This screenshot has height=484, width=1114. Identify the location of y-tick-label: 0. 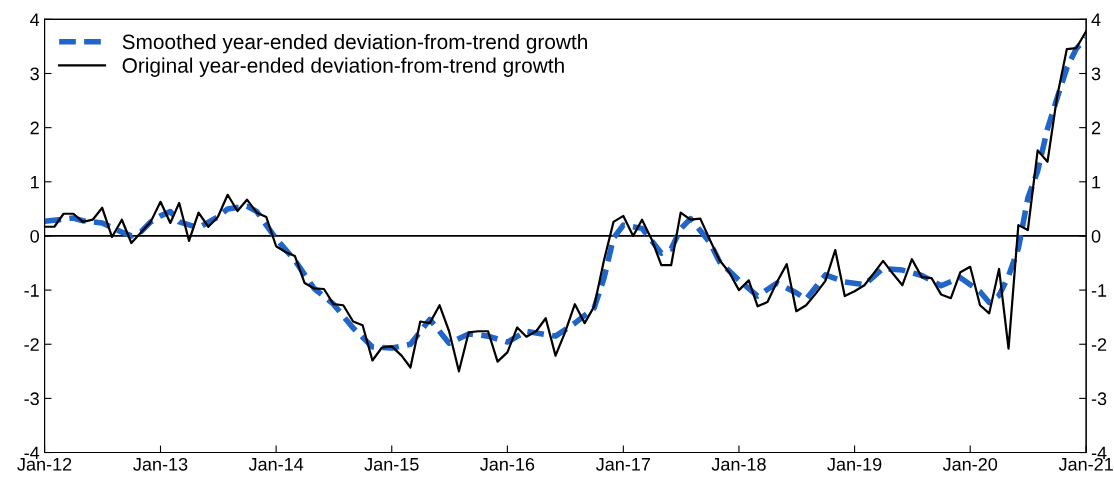
(34, 236).